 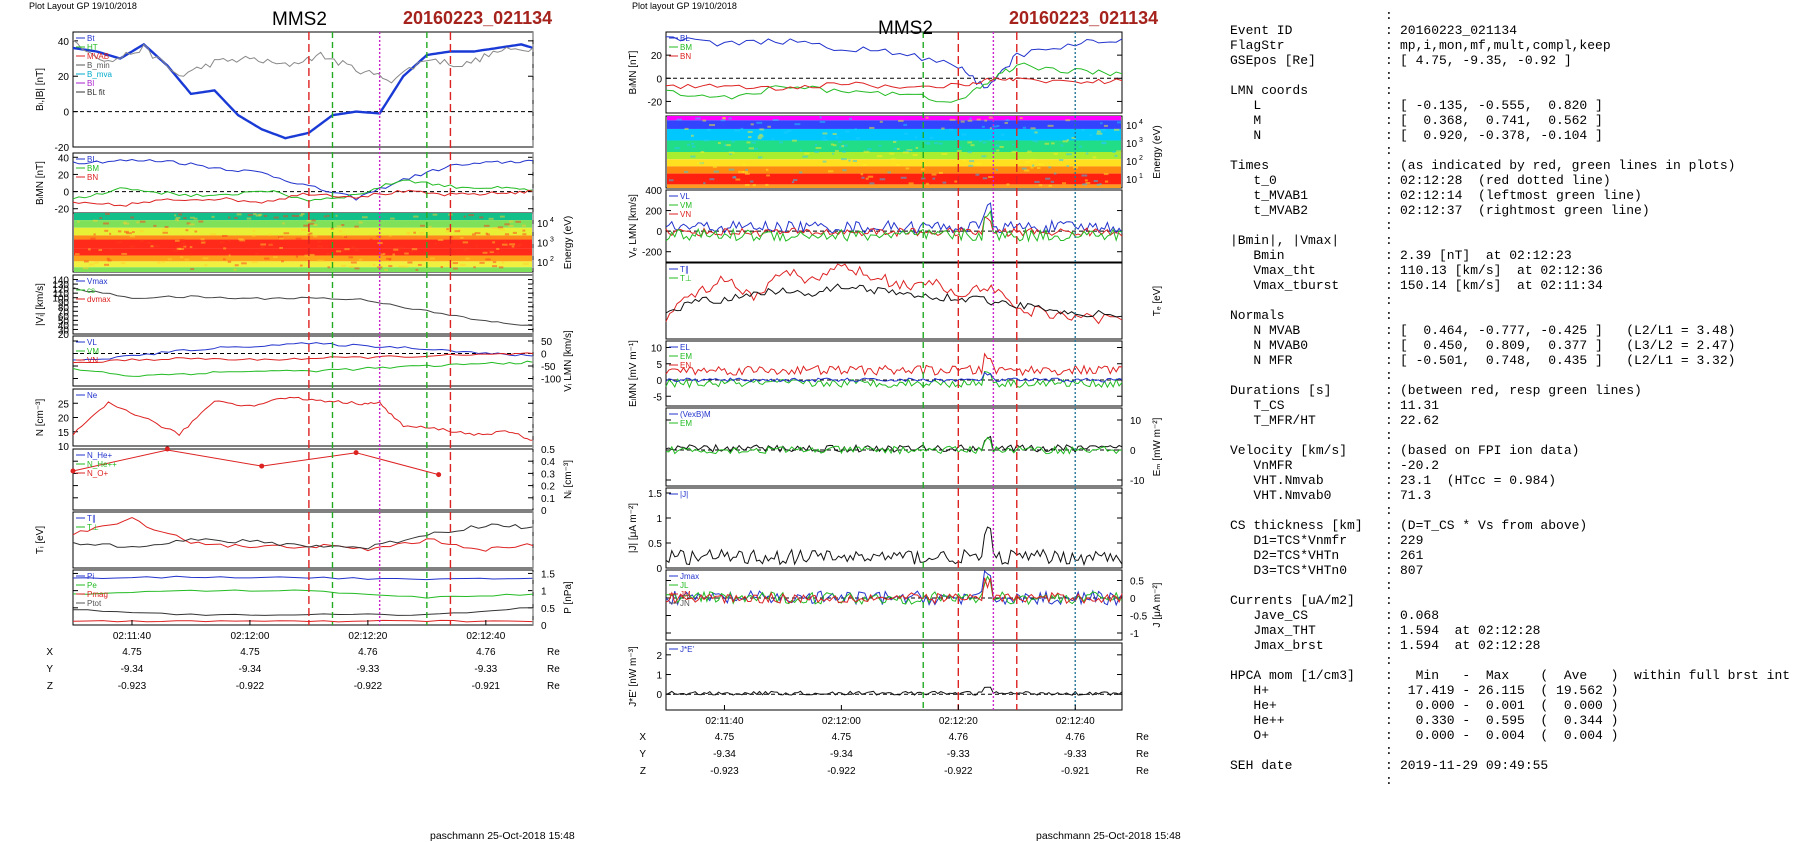 I want to click on summary-row: Currents [uA/m2]:, so click(x=1510, y=600).